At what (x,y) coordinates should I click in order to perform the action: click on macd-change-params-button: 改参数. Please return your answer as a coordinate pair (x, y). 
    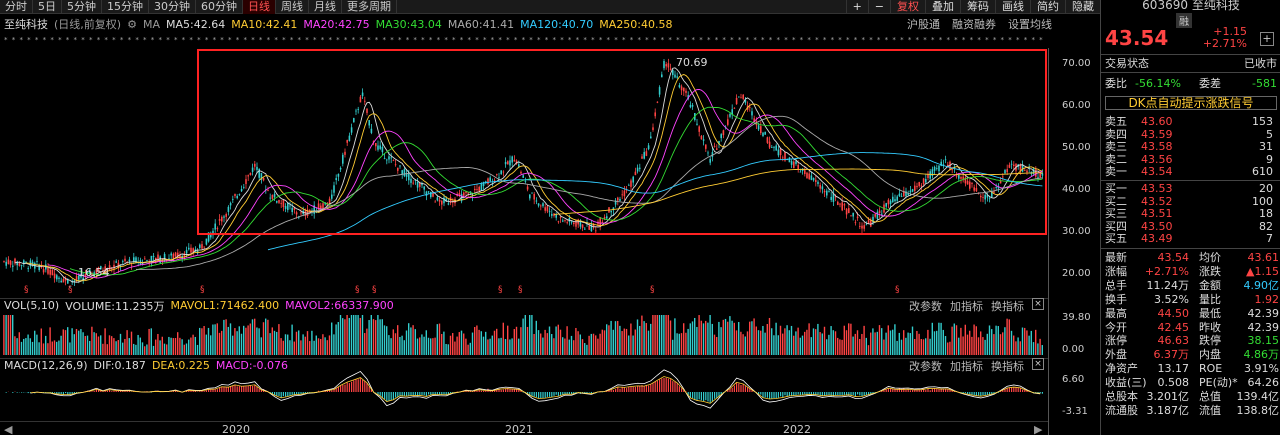
    Looking at the image, I should click on (925, 366).